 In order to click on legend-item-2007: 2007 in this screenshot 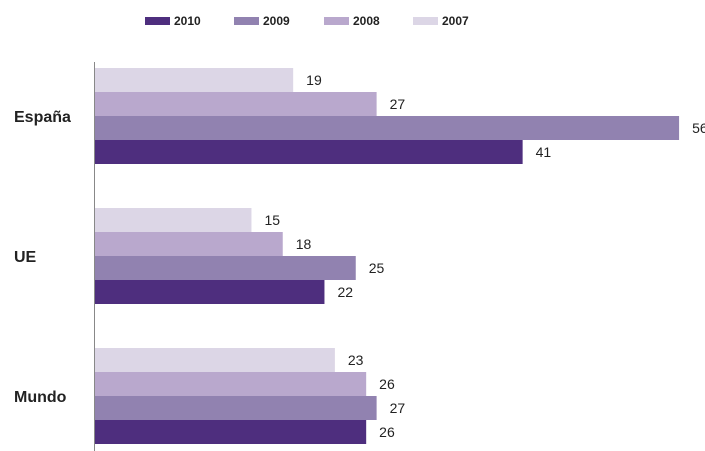, I will do `click(441, 21)`.